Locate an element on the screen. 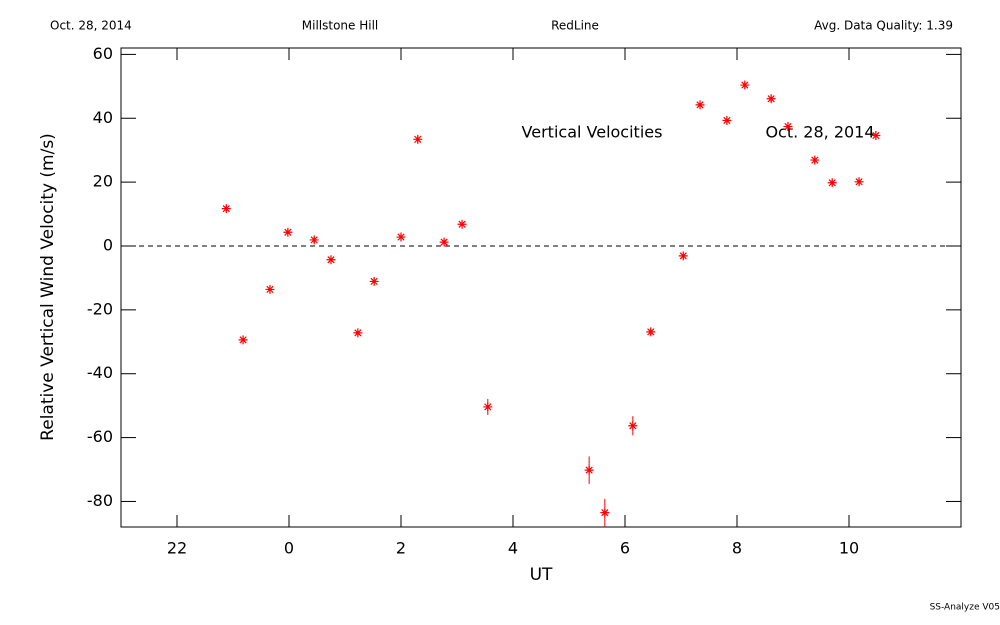 The height and width of the screenshot is (625, 1000). x-tick-label: 0 is located at coordinates (289, 548).